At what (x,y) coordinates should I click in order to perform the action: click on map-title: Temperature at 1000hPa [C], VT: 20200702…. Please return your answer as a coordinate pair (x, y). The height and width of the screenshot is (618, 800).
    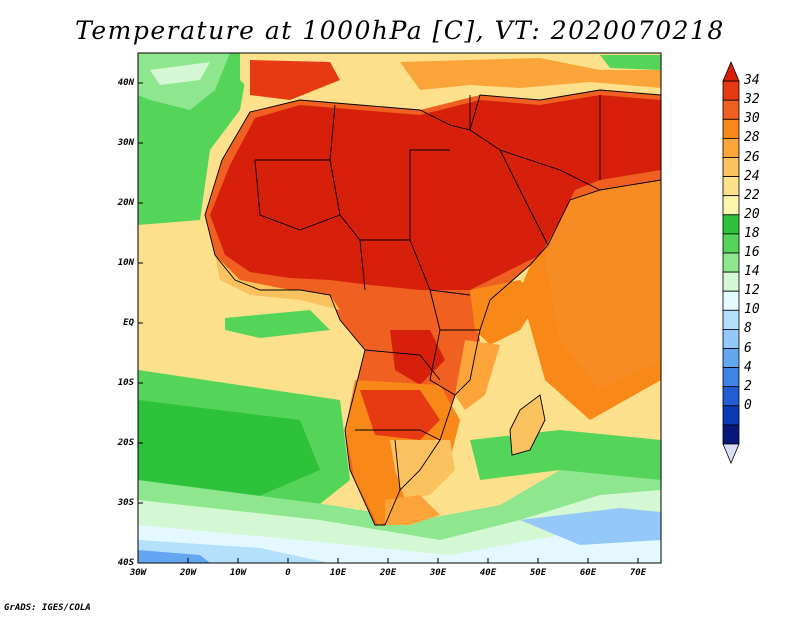
    Looking at the image, I should click on (400, 30).